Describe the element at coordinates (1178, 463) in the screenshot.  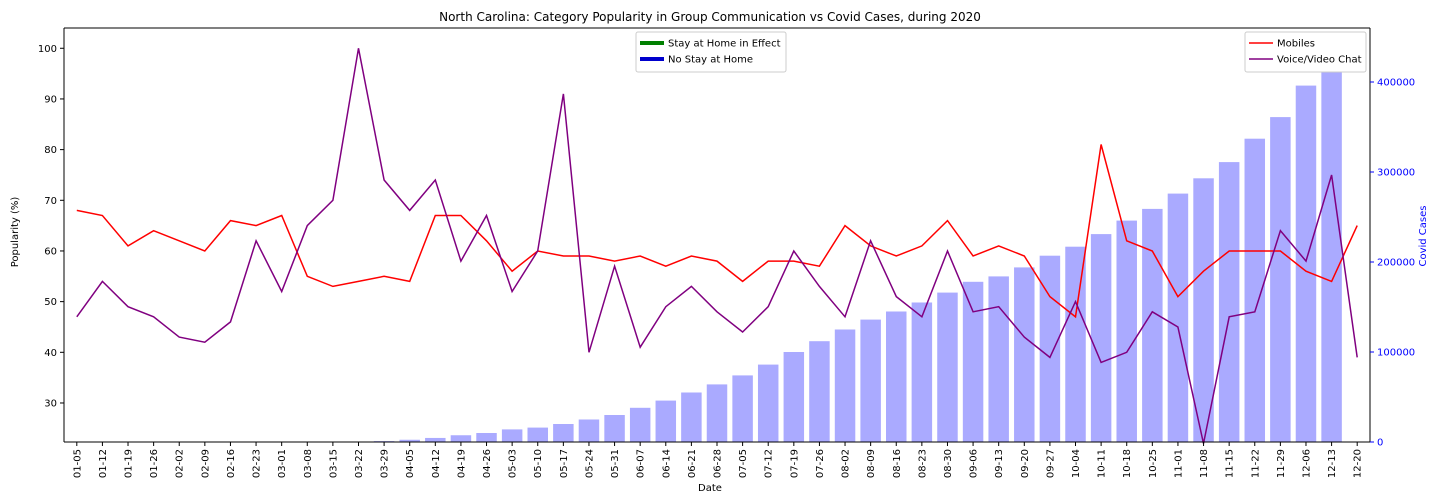
I see `x-tick-label: 11-01` at that location.